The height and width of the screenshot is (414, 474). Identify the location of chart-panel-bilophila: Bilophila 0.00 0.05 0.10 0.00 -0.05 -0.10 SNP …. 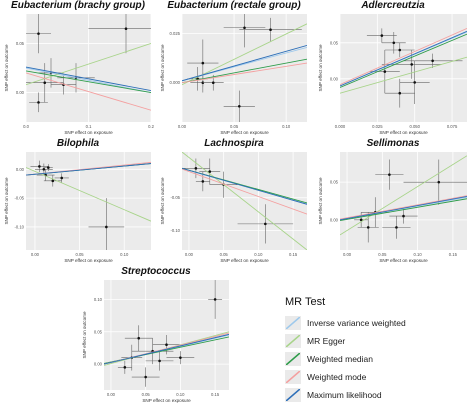
(78, 202).